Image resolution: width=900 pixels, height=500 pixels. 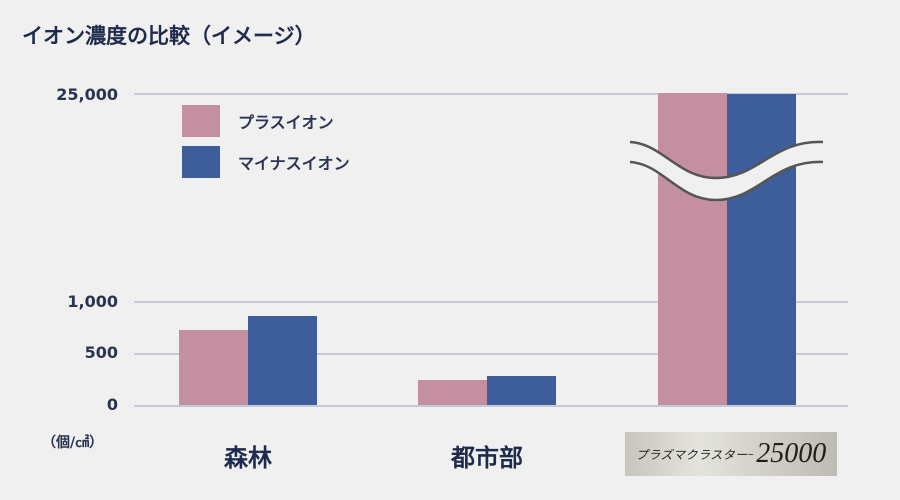 What do you see at coordinates (691, 454) in the screenshot?
I see `badge-text: プラズマクラスター` at bounding box center [691, 454].